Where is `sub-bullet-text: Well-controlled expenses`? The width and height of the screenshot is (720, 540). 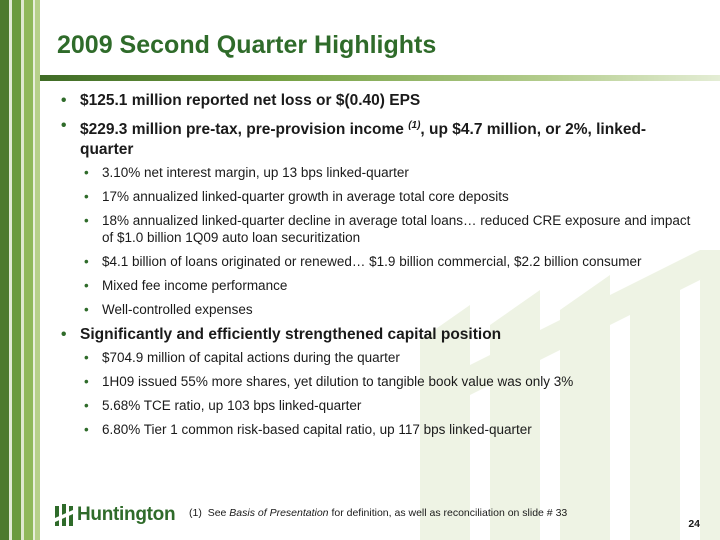 sub-bullet-text: Well-controlled expenses is located at coordinates (177, 310).